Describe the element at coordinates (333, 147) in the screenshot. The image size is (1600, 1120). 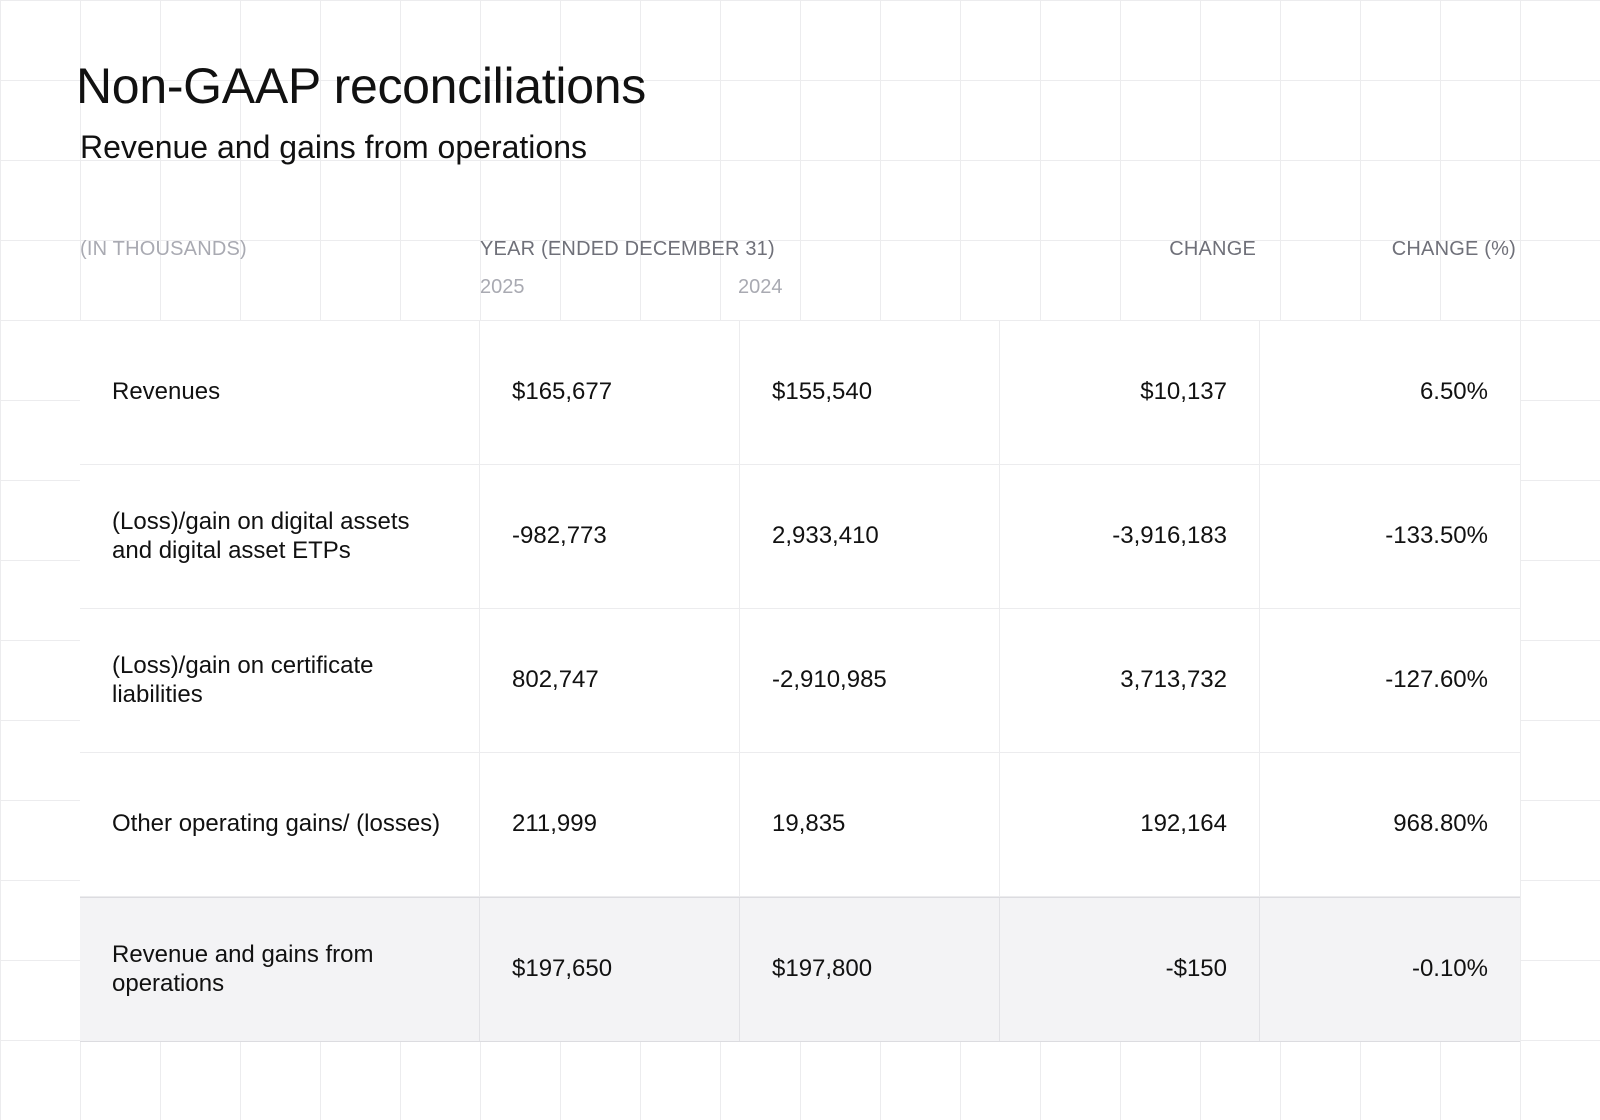
I see `page-subtitle: Revenue and gains from operations` at that location.